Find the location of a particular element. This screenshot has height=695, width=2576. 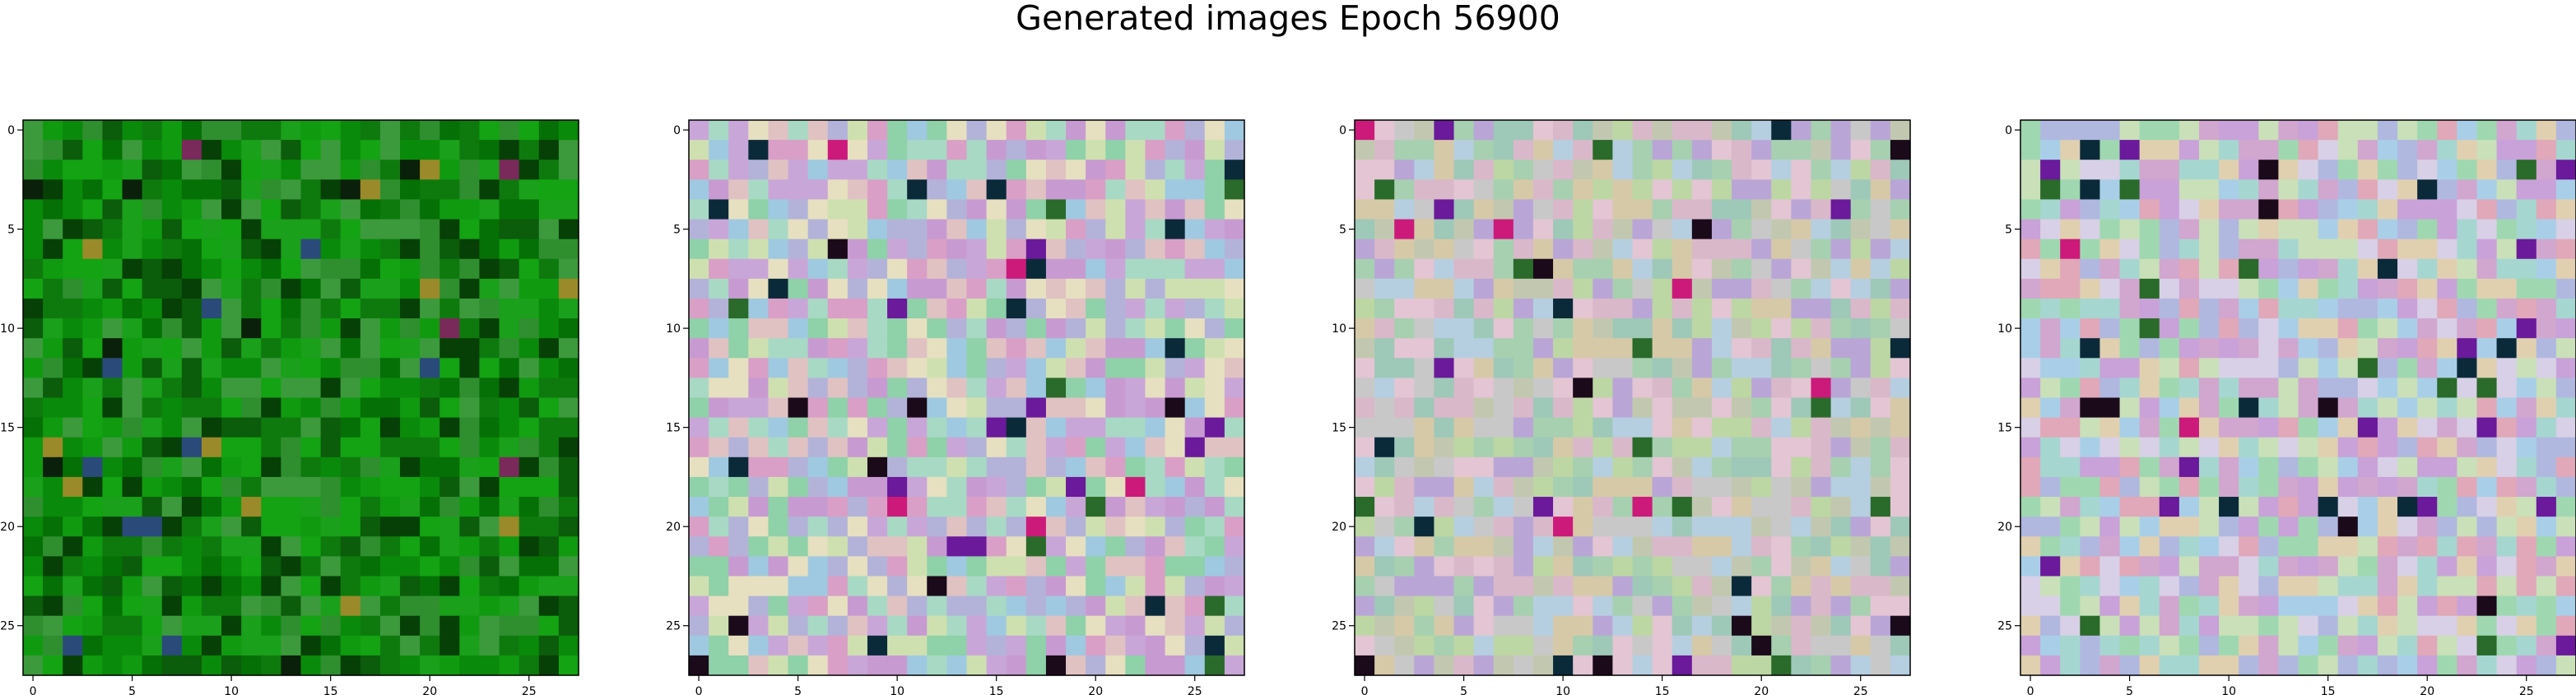

y-tick-label: 25 is located at coordinates (1339, 626).